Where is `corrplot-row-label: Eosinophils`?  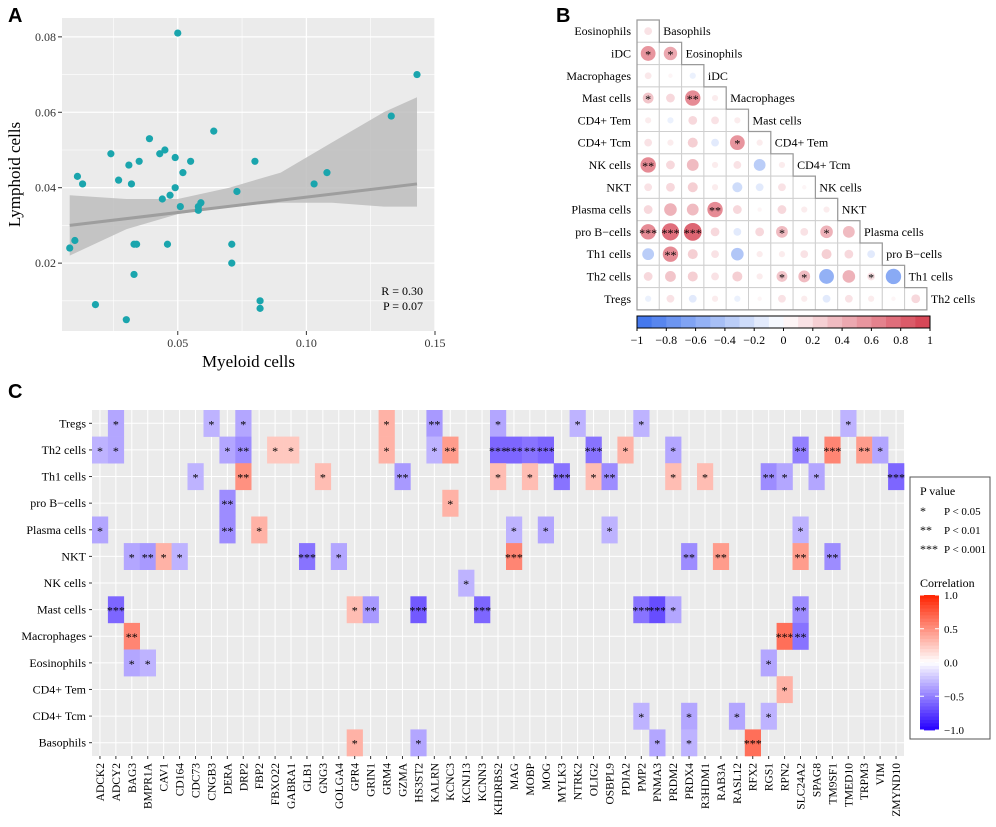
corrplot-row-label: Eosinophils is located at coordinates (602, 31).